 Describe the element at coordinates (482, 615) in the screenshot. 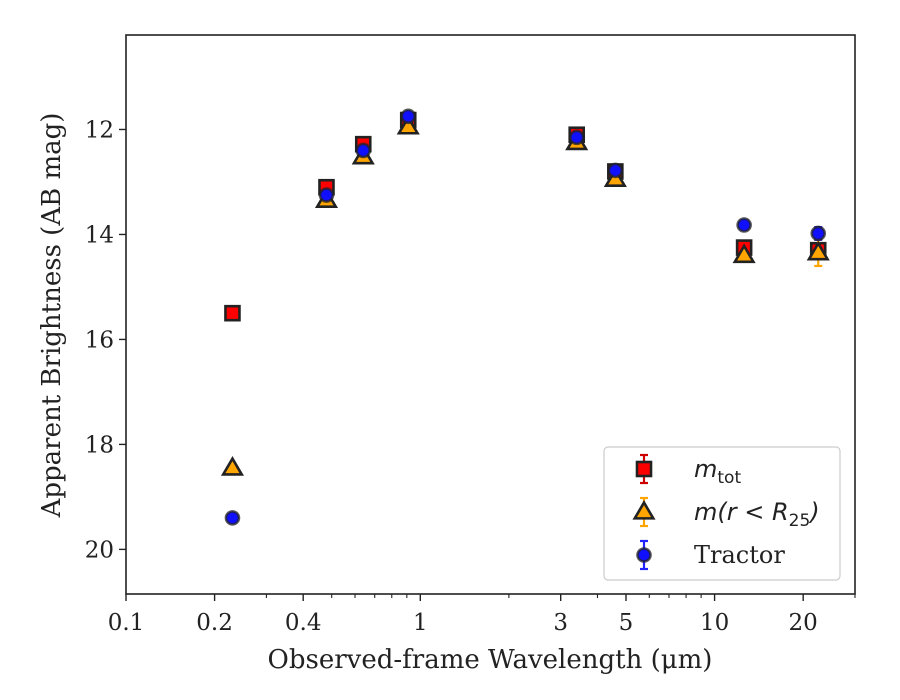

I see `x-axis: 0.1 0.2 0.4 1 3 5 10 20` at that location.